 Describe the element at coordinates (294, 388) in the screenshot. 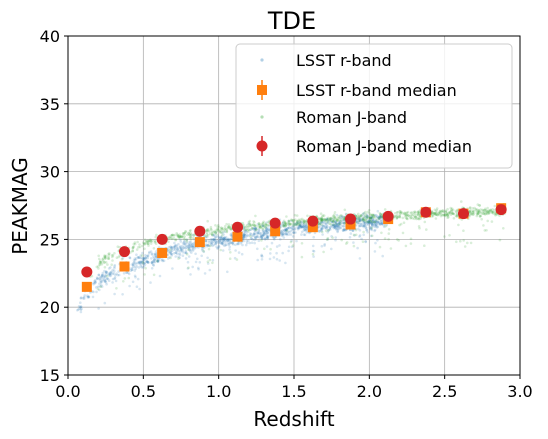

I see `x-axis-ticks: 0.0 0.5 1.0 1.5 2.0 2.5 3.0` at that location.